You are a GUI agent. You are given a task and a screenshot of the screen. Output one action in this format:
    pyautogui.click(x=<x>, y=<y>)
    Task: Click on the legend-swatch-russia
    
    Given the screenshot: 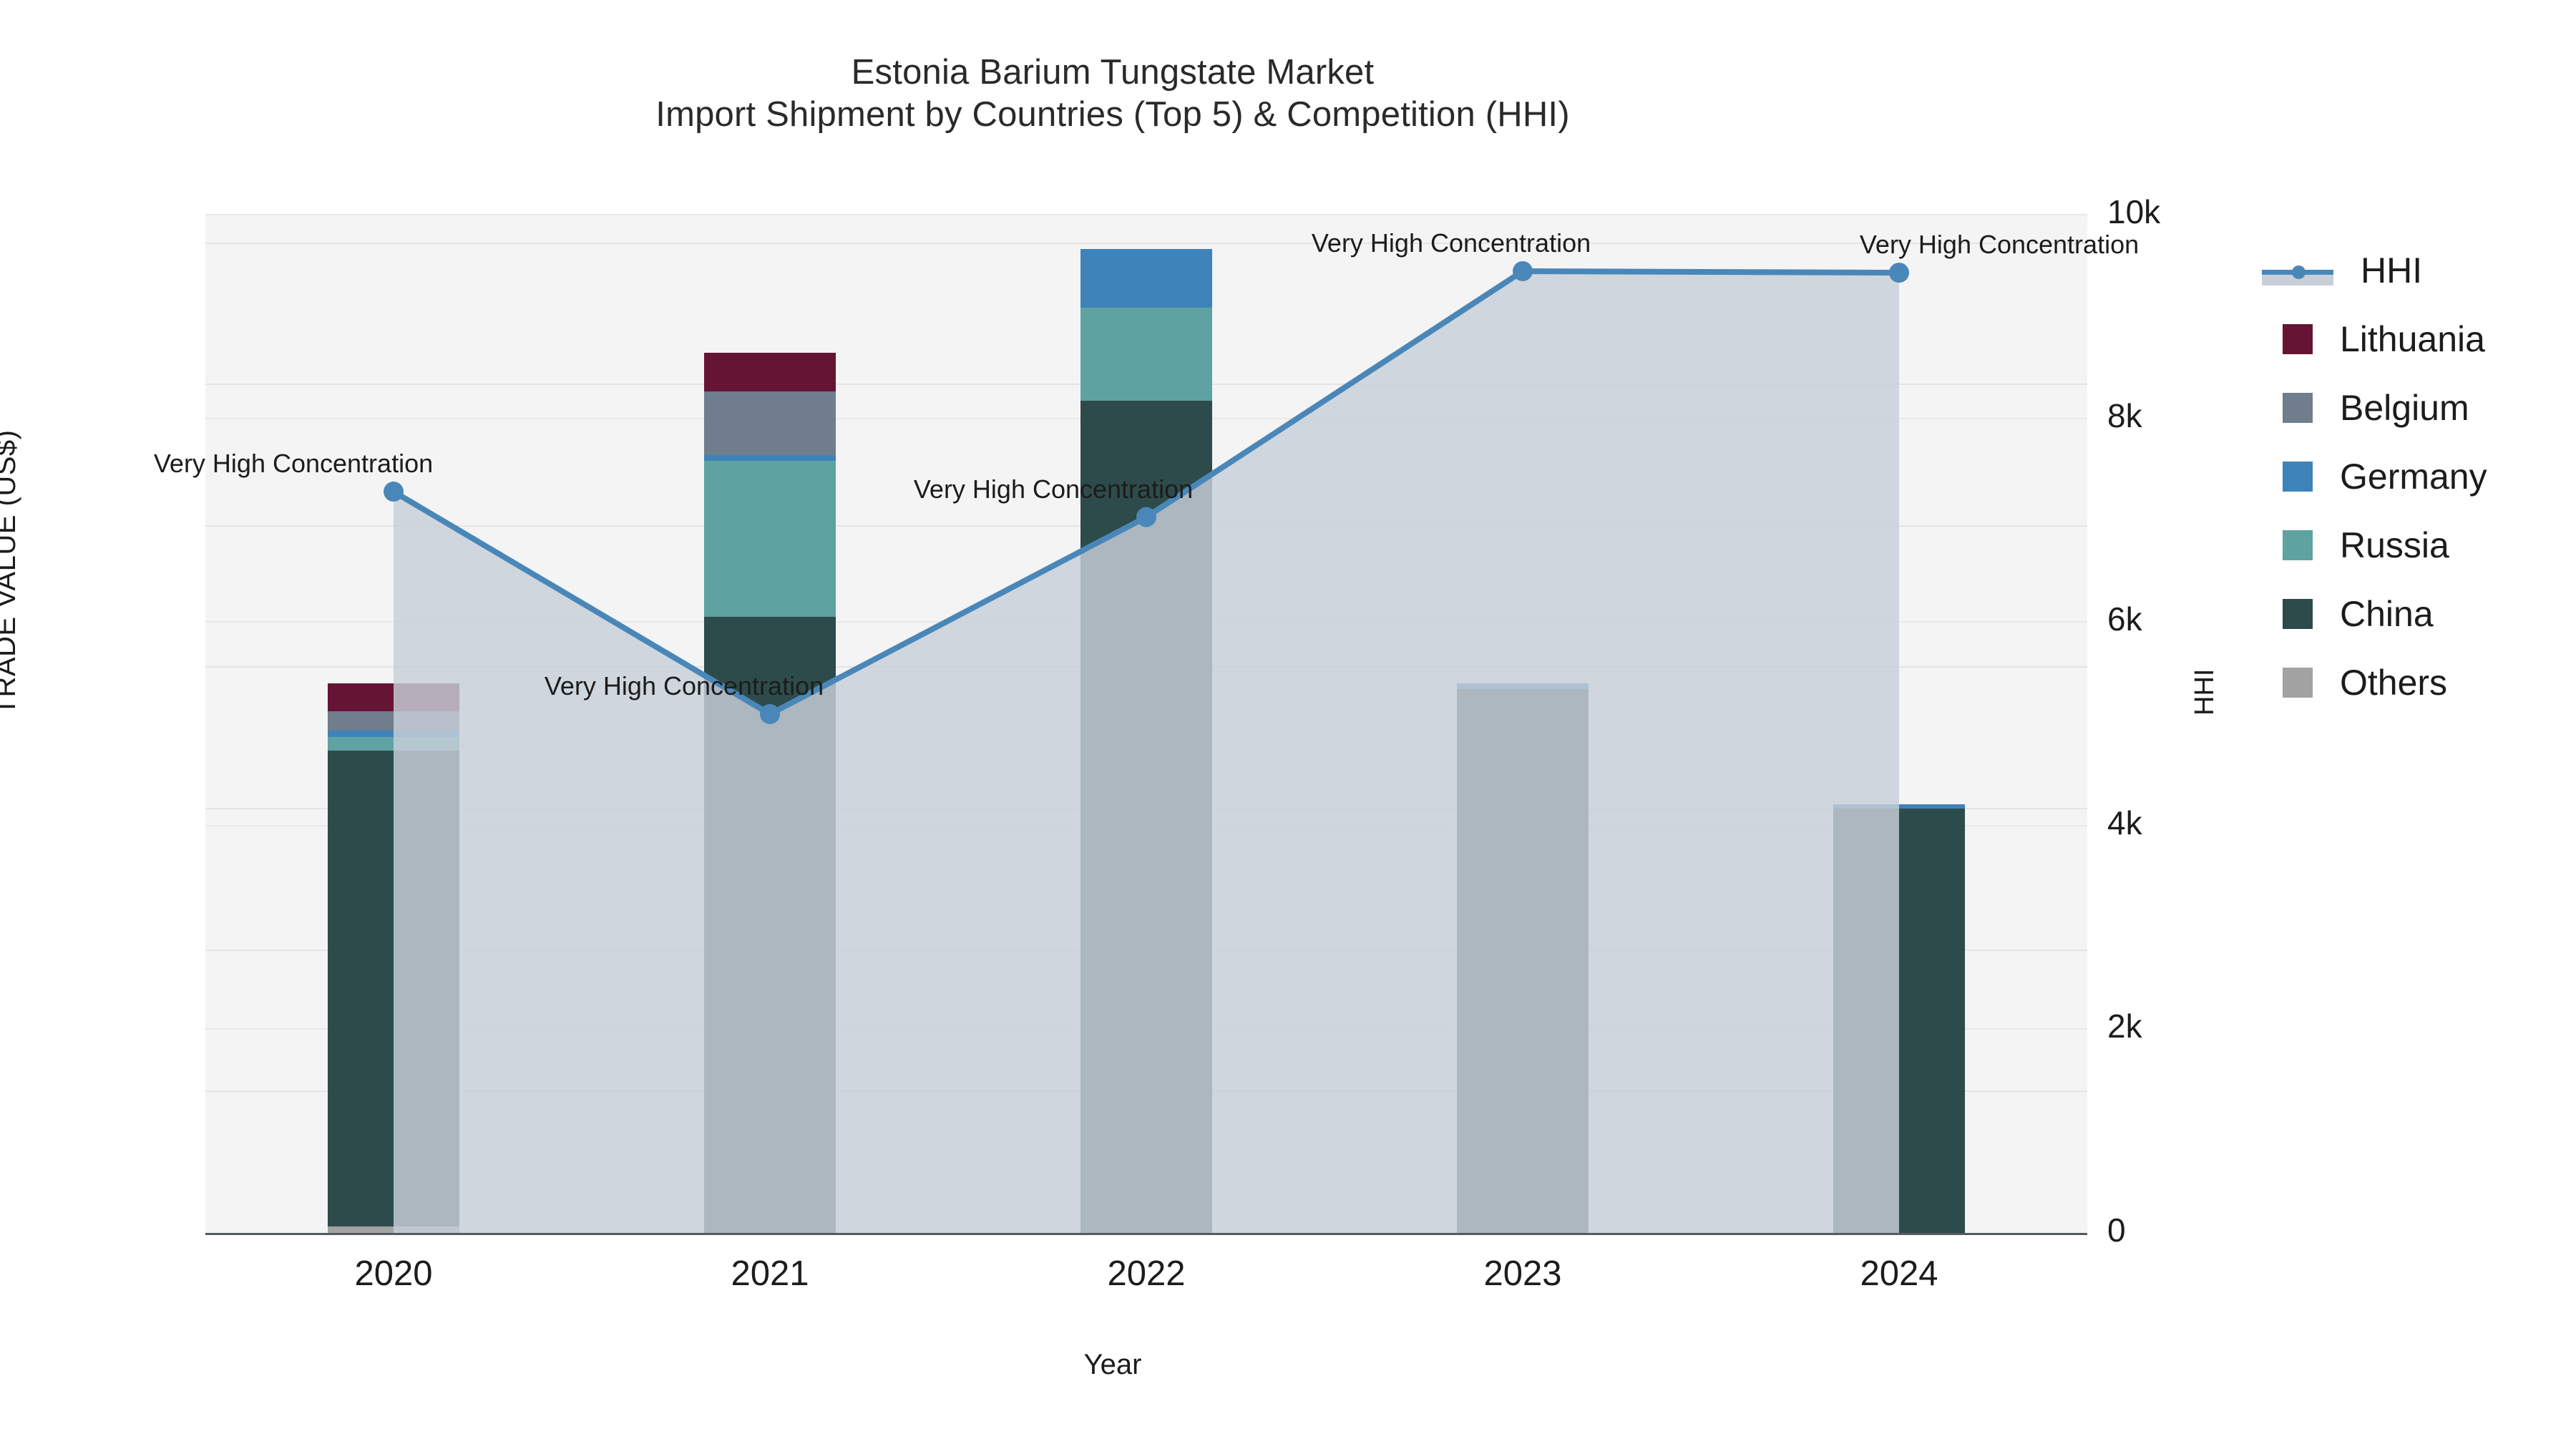 What is the action you would take?
    pyautogui.click(x=2298, y=545)
    